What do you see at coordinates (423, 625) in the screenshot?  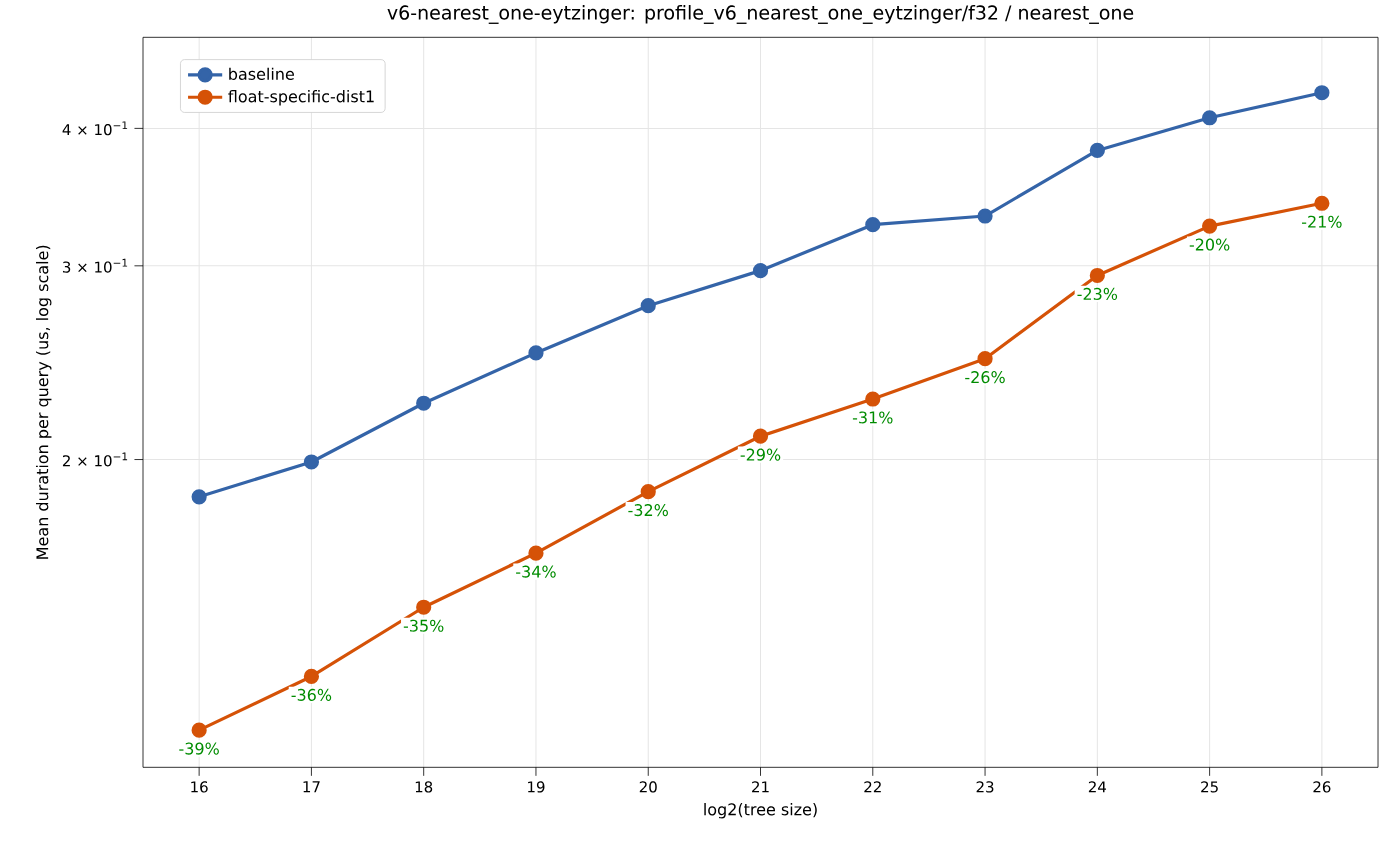 I see `annotation: -35%` at bounding box center [423, 625].